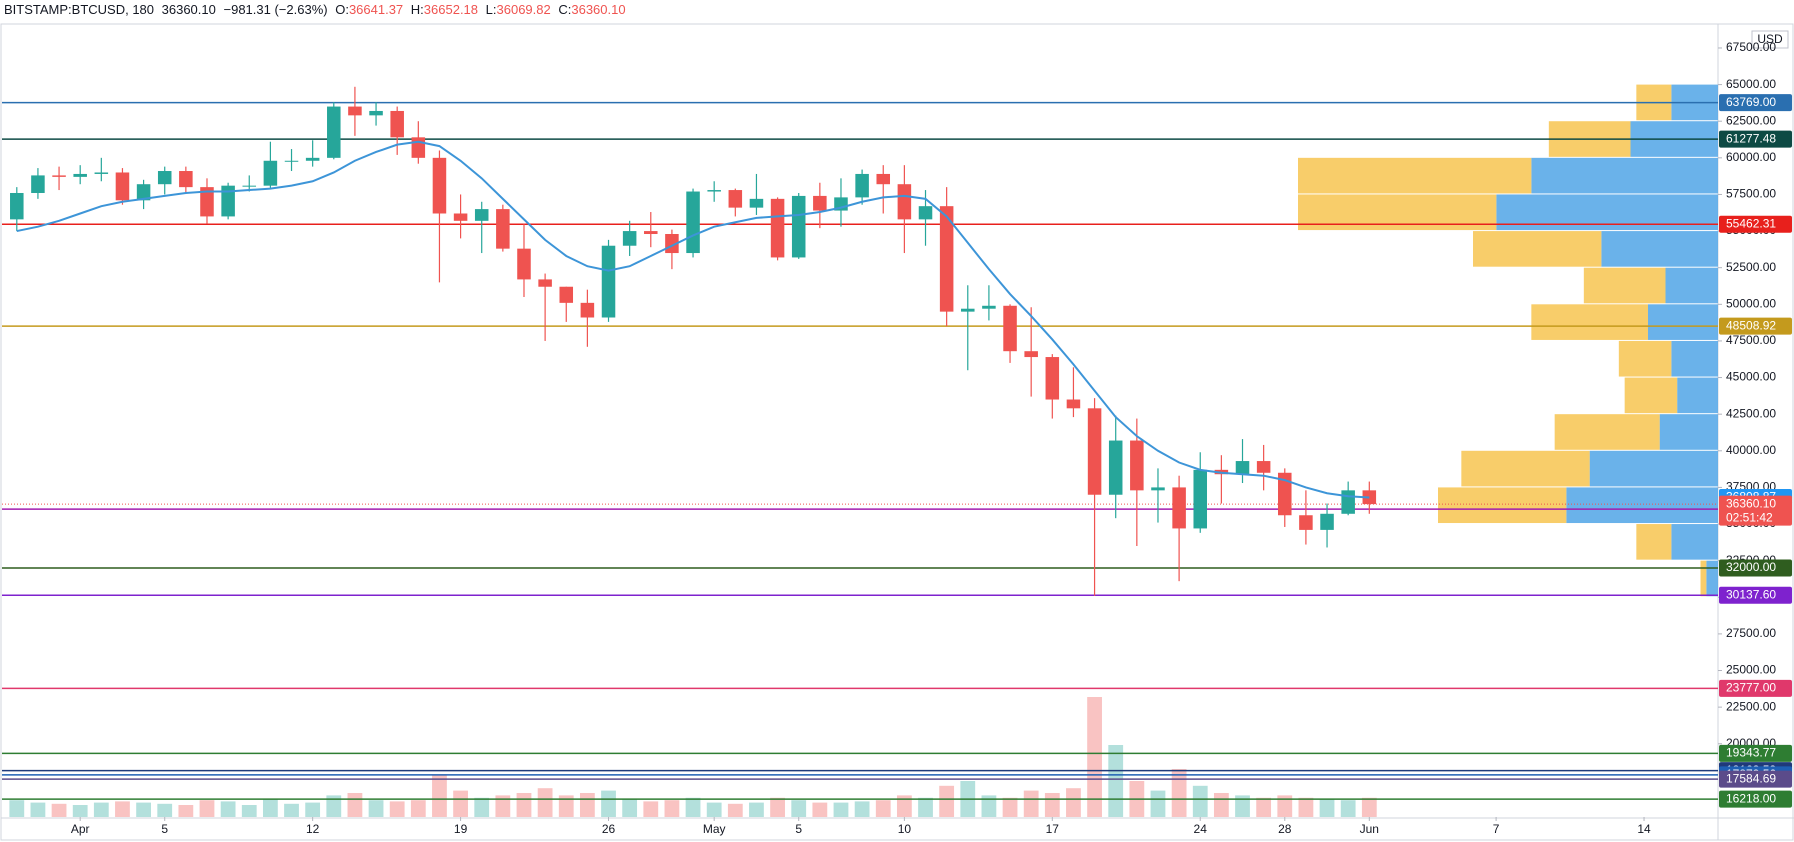 This screenshot has height=842, width=1794. What do you see at coordinates (1751, 267) in the screenshot?
I see `y-tick-label: 52500.00` at bounding box center [1751, 267].